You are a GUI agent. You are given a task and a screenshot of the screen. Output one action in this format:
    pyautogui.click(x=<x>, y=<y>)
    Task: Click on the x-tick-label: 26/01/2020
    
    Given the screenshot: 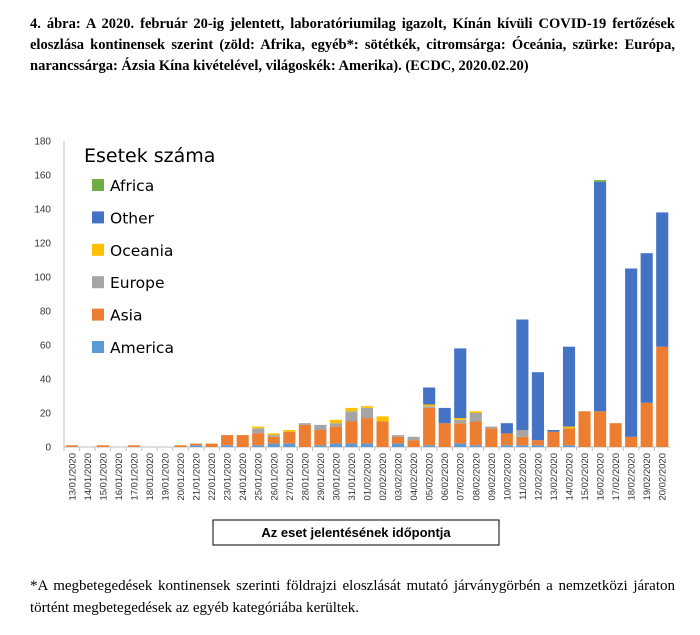 What is the action you would take?
    pyautogui.click(x=274, y=477)
    